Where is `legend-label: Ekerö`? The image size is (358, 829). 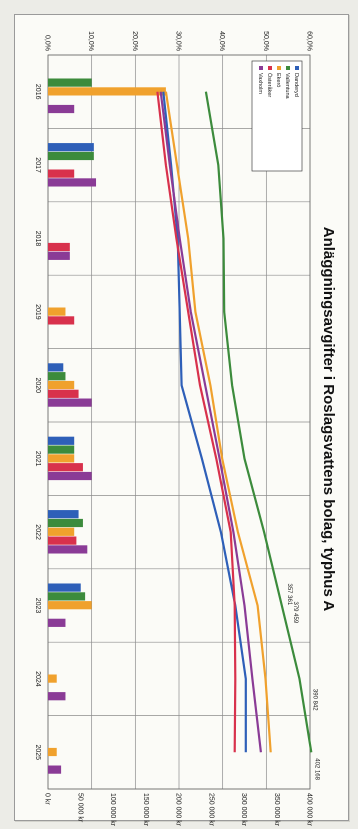
legend-label: Ekerö is located at coordinates (278, 80).